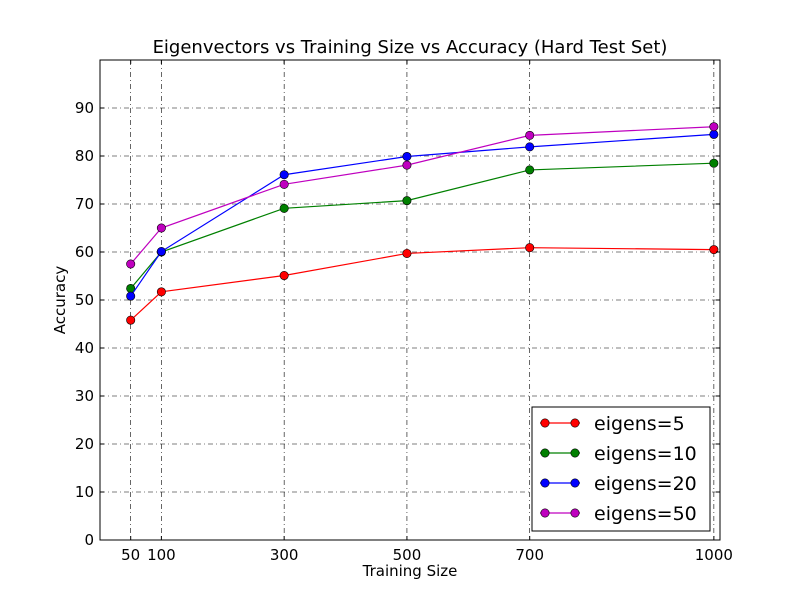 The image size is (800, 600). I want to click on x-tick-label: 300, so click(284, 555).